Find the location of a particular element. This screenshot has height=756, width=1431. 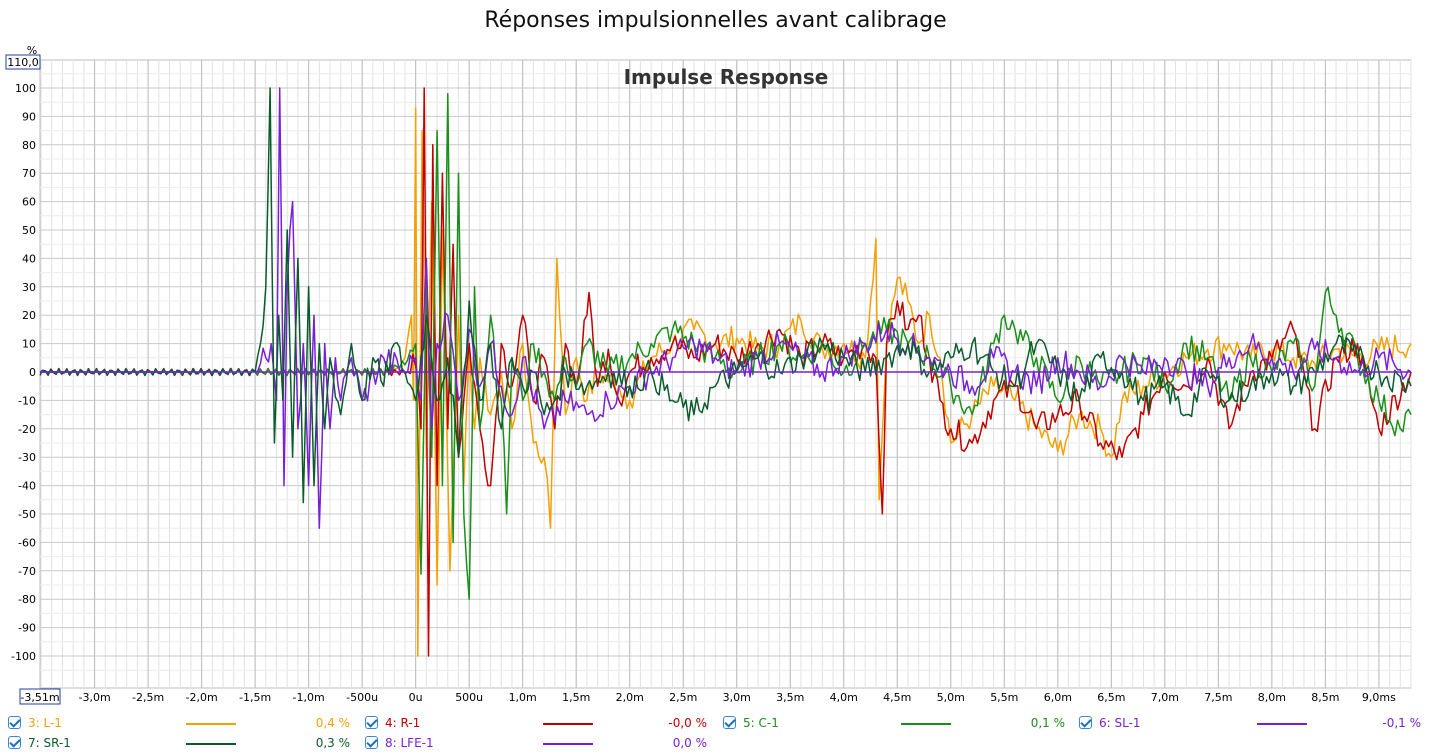

x-tick-label: -1,5m is located at coordinates (255, 697).